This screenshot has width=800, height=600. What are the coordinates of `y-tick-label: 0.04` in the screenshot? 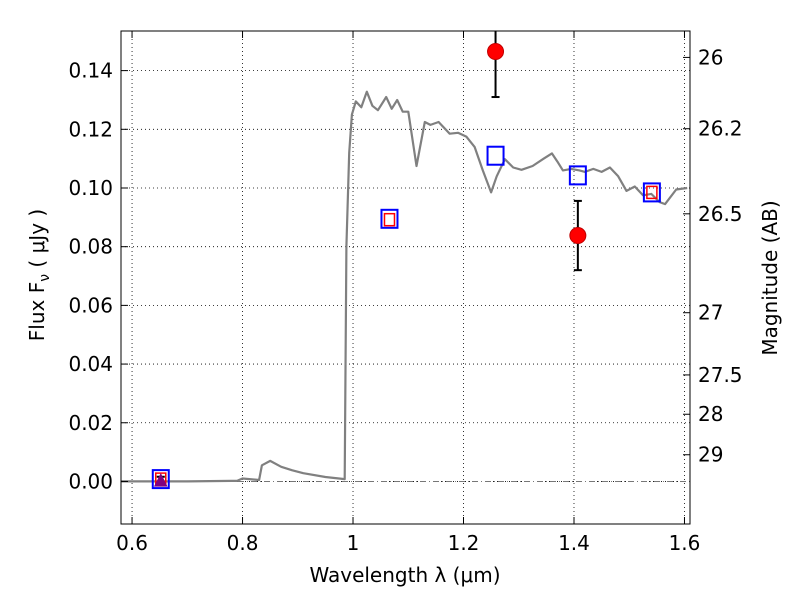 It's located at (90, 364).